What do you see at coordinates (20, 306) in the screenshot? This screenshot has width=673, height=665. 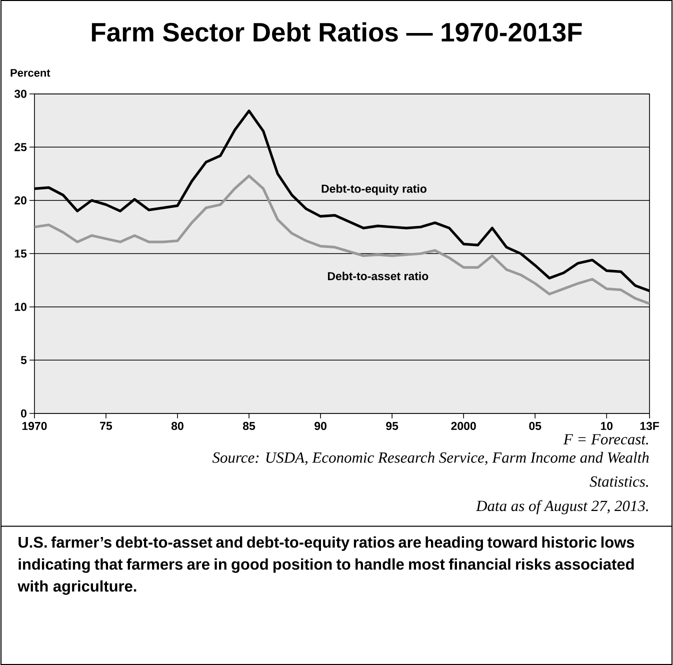 I see `y-tick-label: 10` at bounding box center [20, 306].